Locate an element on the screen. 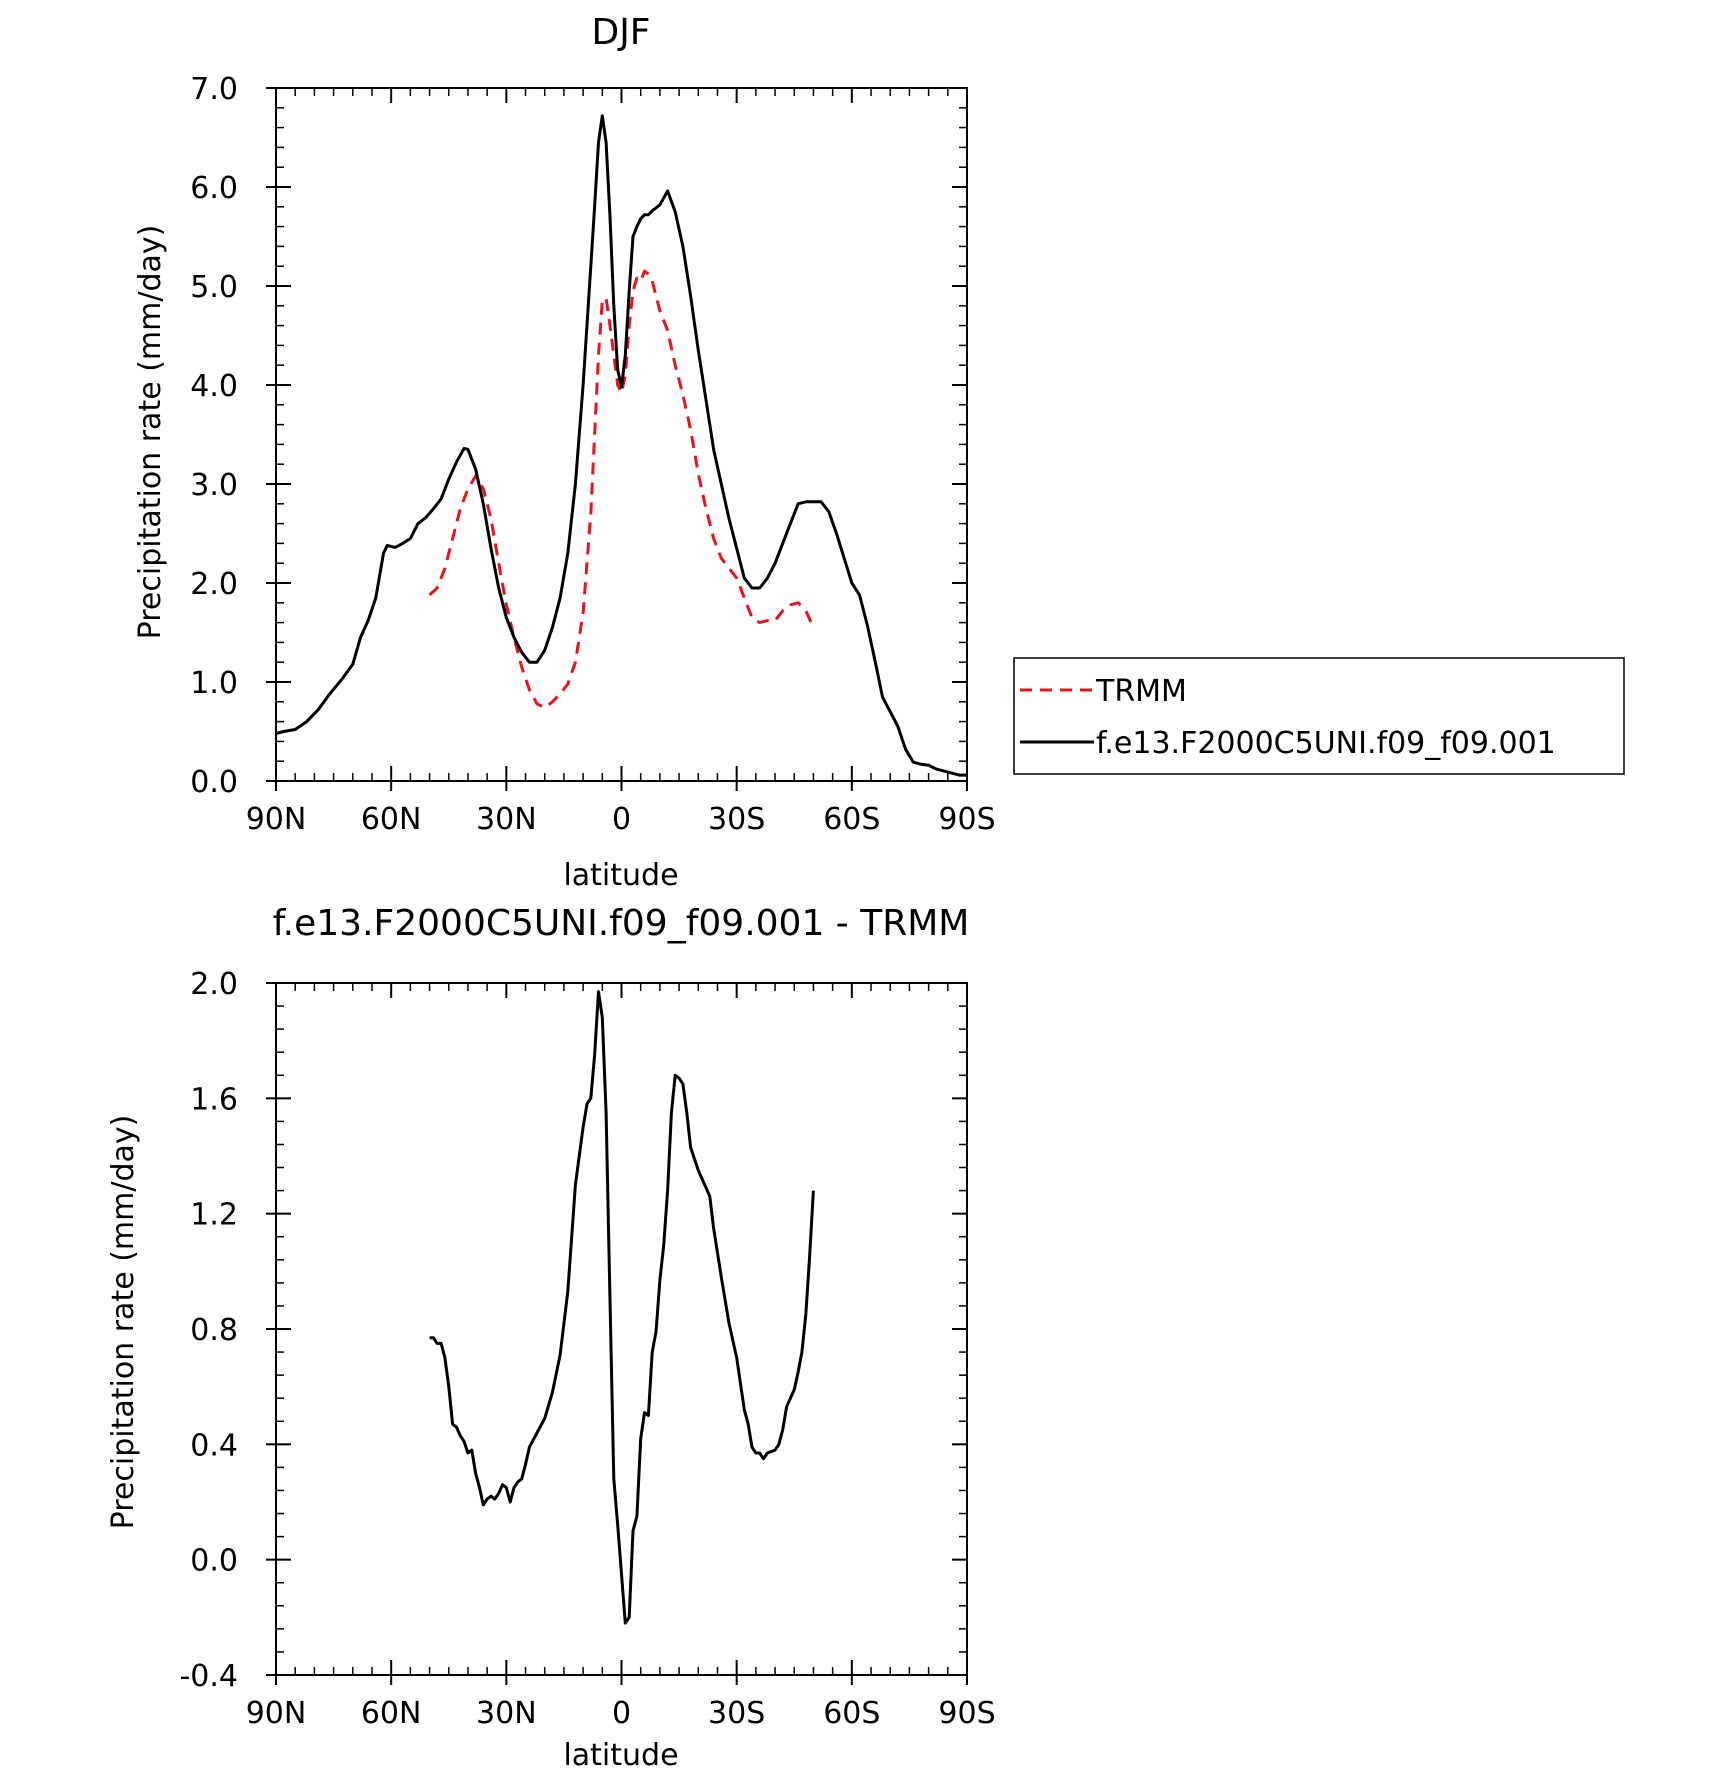 This screenshot has height=1773, width=1710. y-tick-label: 1.0 is located at coordinates (214, 683).